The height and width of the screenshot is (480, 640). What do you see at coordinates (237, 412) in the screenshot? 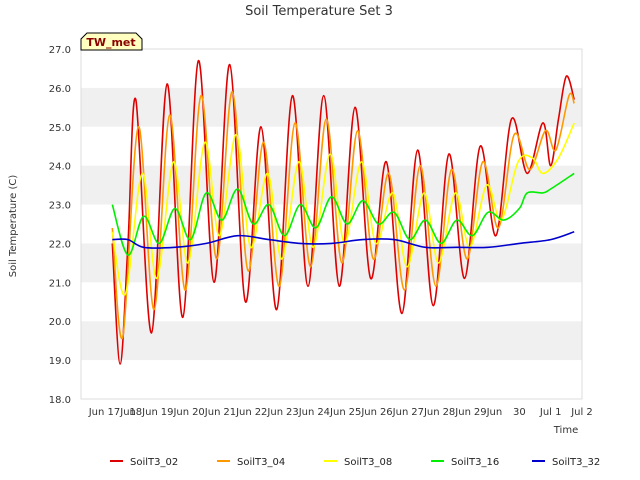
I see `x-tick-label: 21Jun` at bounding box center [237, 412].